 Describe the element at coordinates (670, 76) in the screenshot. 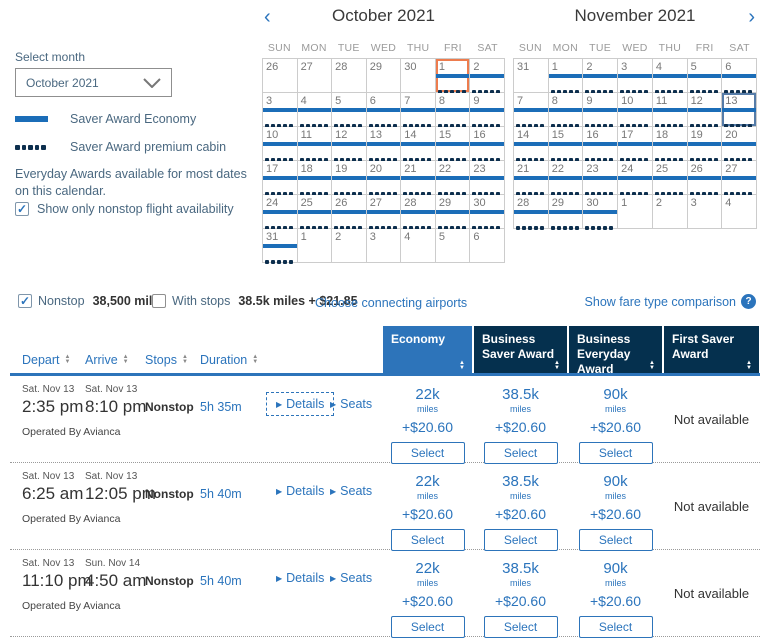

I see `calendar-day-november-4: 4` at that location.